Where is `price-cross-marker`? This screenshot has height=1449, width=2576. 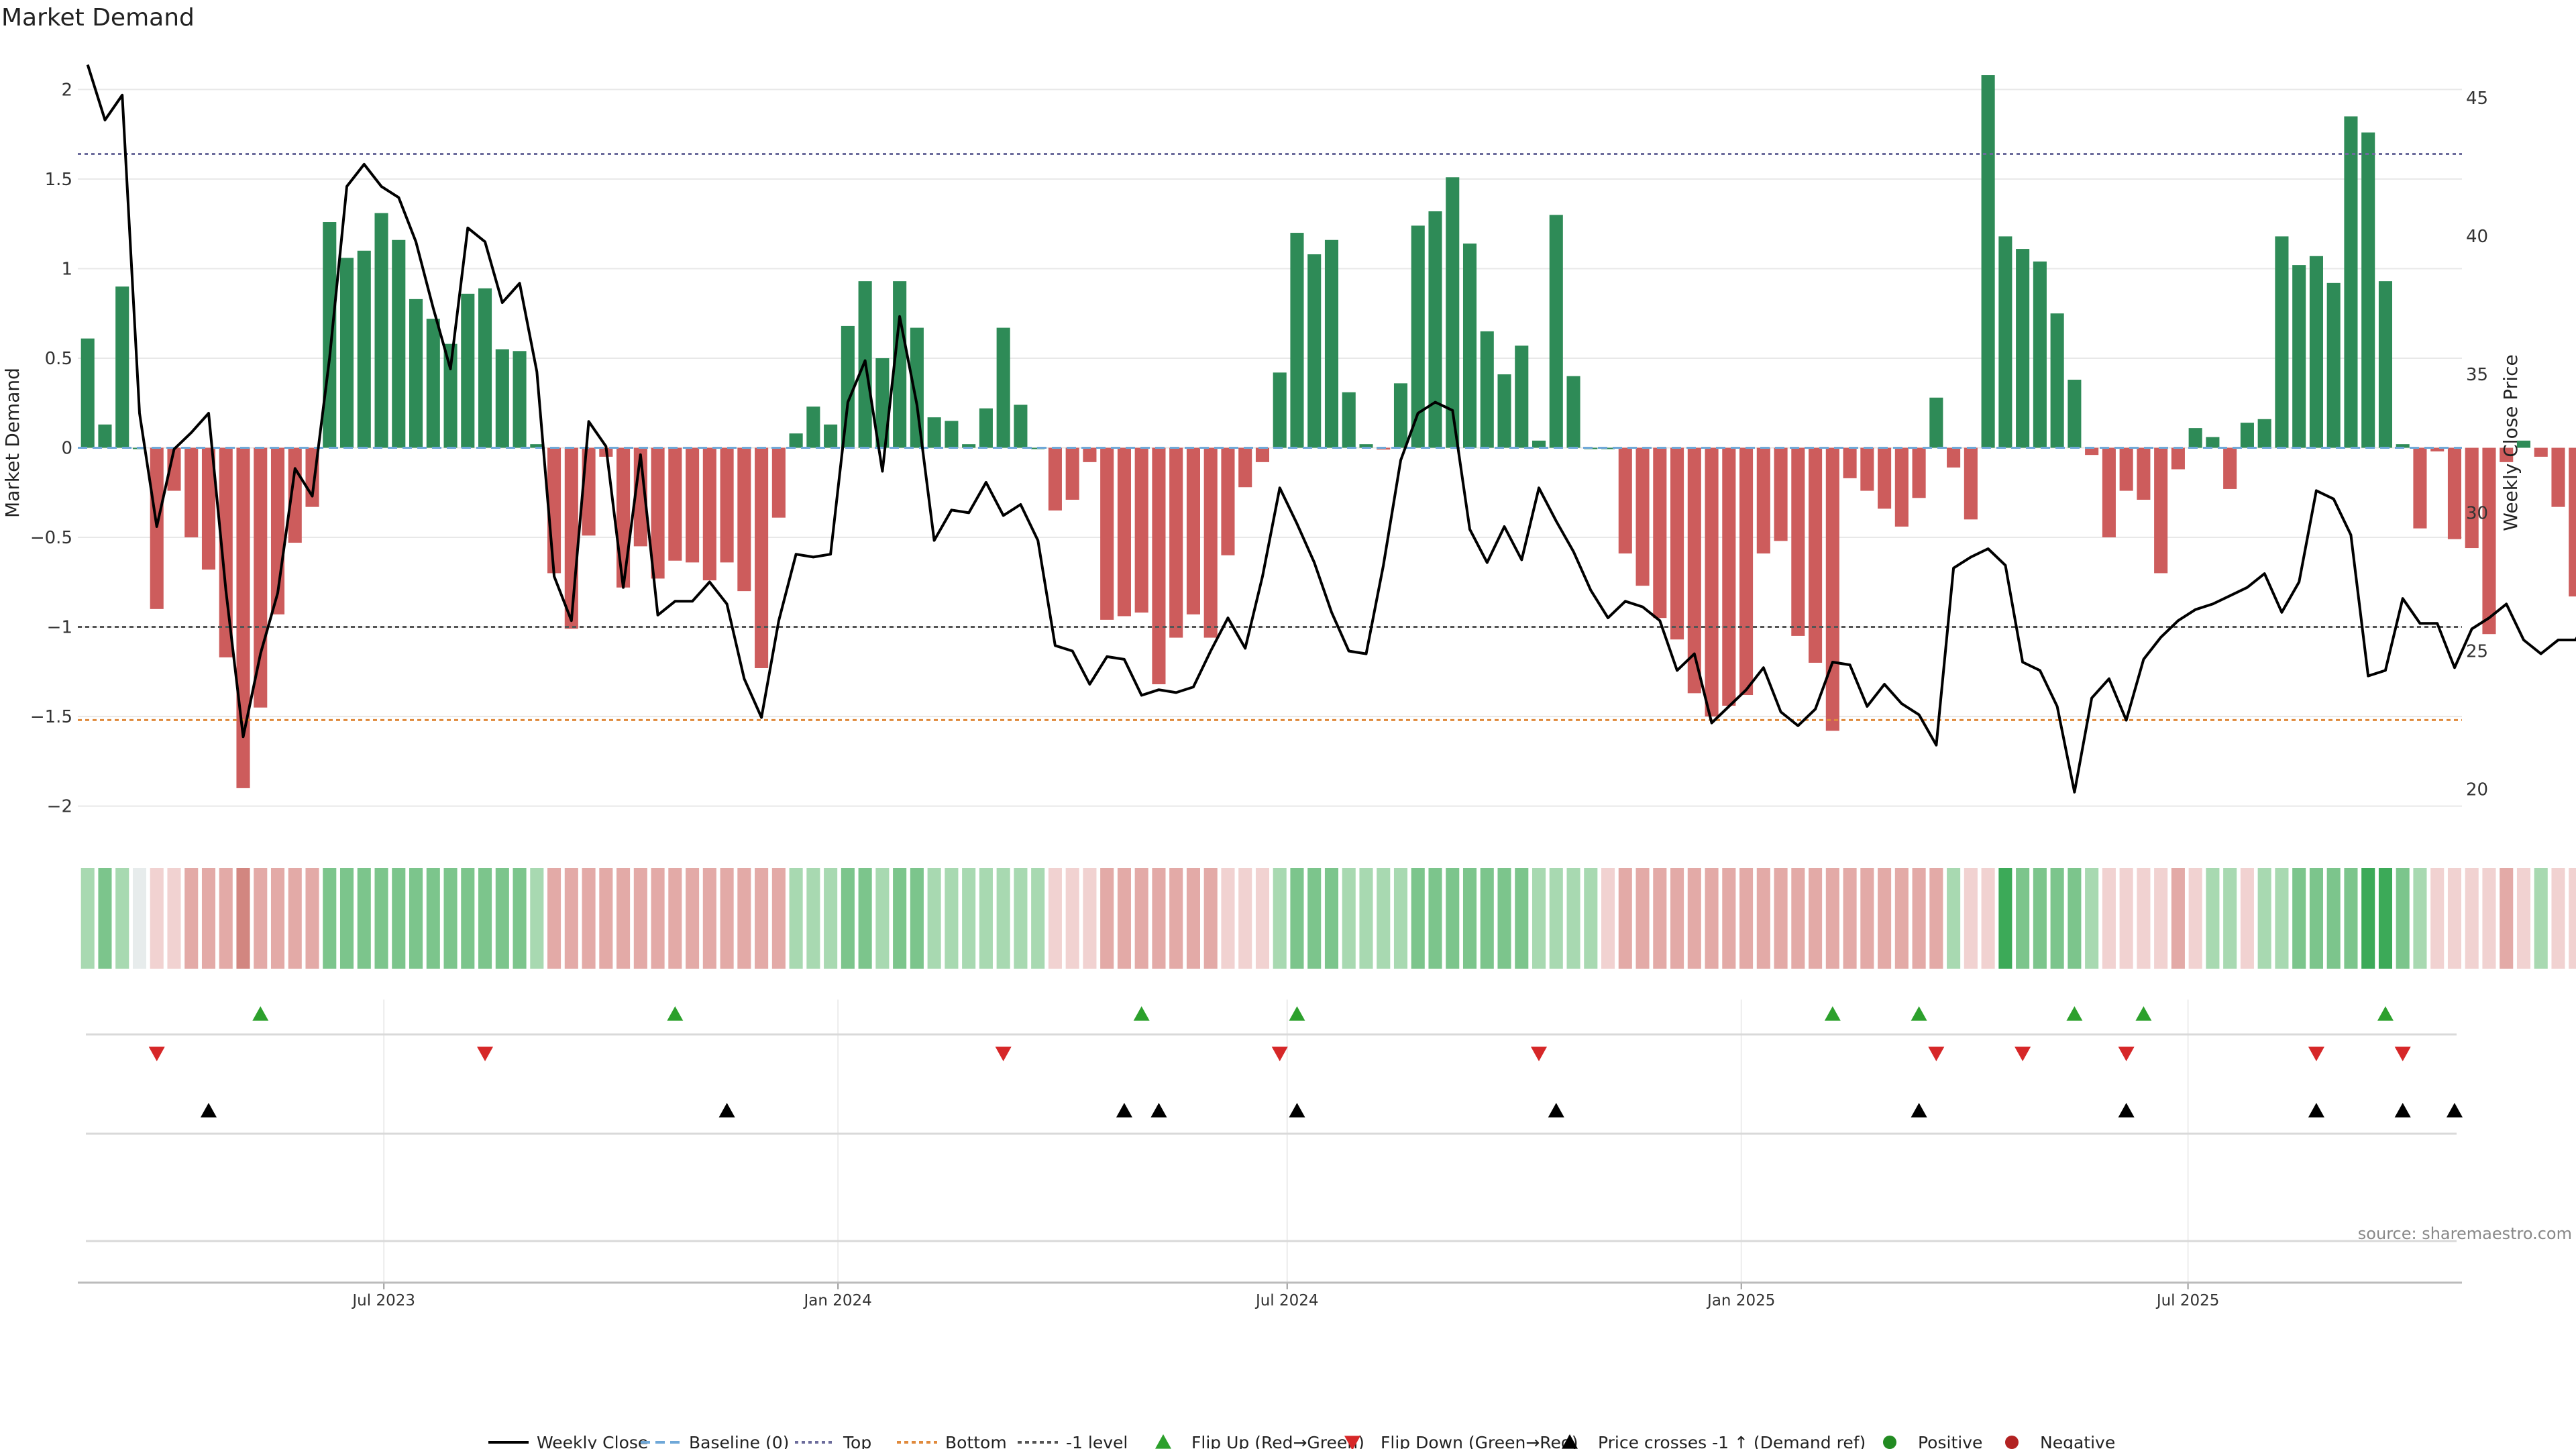
price-cross-marker is located at coordinates (1124, 1110).